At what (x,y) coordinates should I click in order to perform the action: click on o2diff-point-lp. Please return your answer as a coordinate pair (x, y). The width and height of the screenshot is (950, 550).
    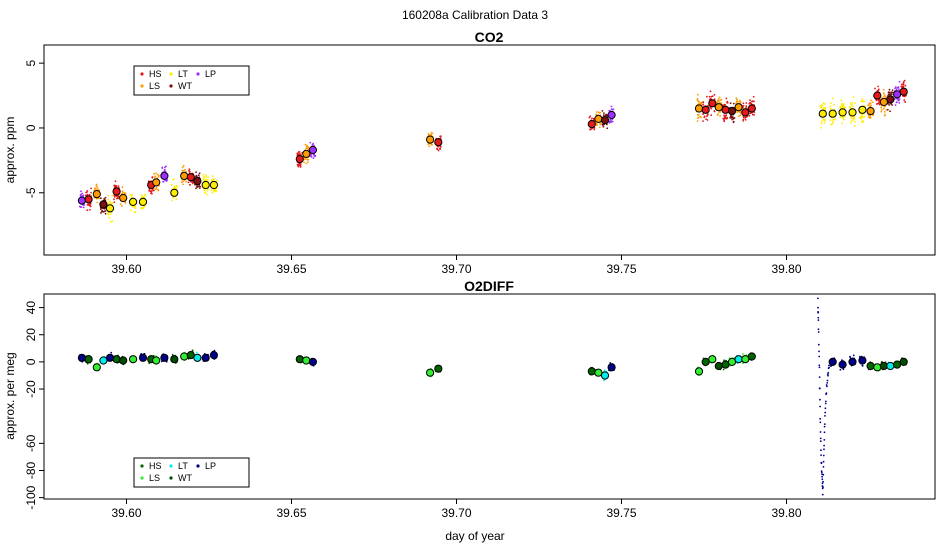
    Looking at the image, I should click on (111, 352).